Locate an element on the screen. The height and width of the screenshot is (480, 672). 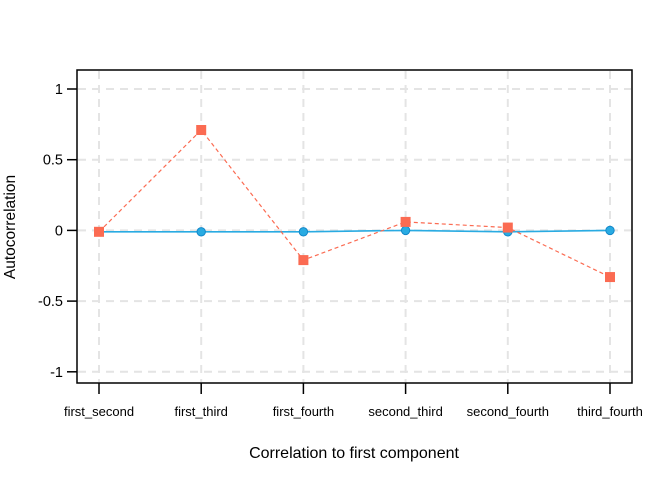
x-tick-label: second_third is located at coordinates (405, 411).